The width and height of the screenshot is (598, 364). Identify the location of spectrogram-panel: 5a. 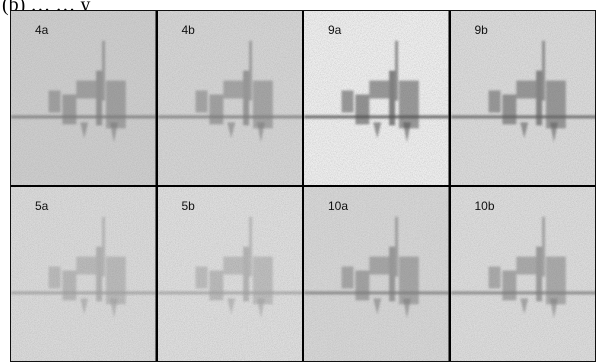
(83, 274).